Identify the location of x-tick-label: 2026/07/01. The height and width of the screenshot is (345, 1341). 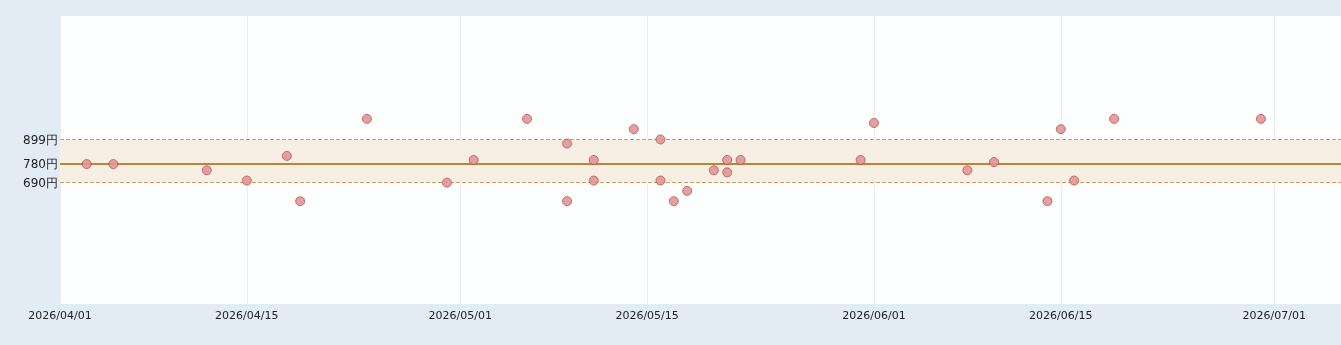
(1274, 315).